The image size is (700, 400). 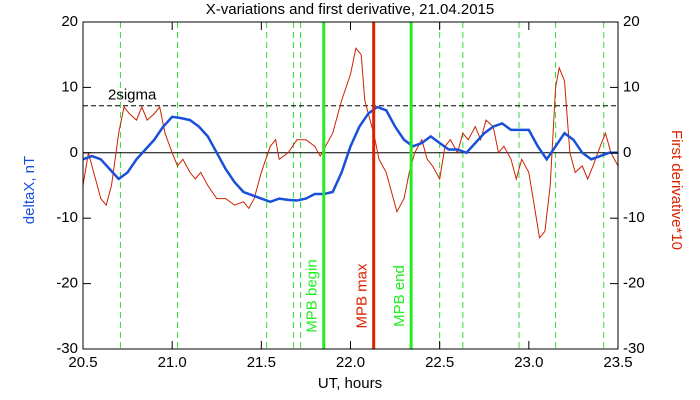 What do you see at coordinates (634, 348) in the screenshot?
I see `y2-tick-label: -30` at bounding box center [634, 348].